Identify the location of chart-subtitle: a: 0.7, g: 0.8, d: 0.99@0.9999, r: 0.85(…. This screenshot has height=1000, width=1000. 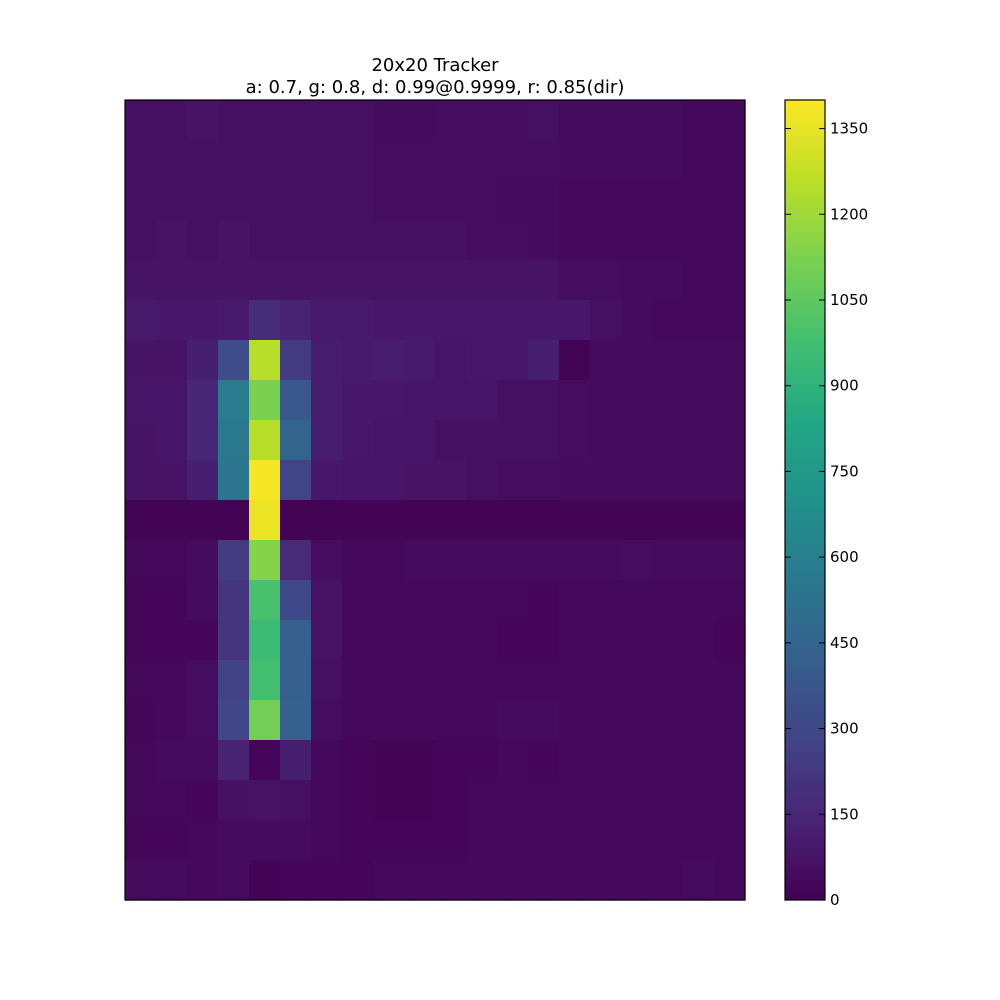
(435, 87).